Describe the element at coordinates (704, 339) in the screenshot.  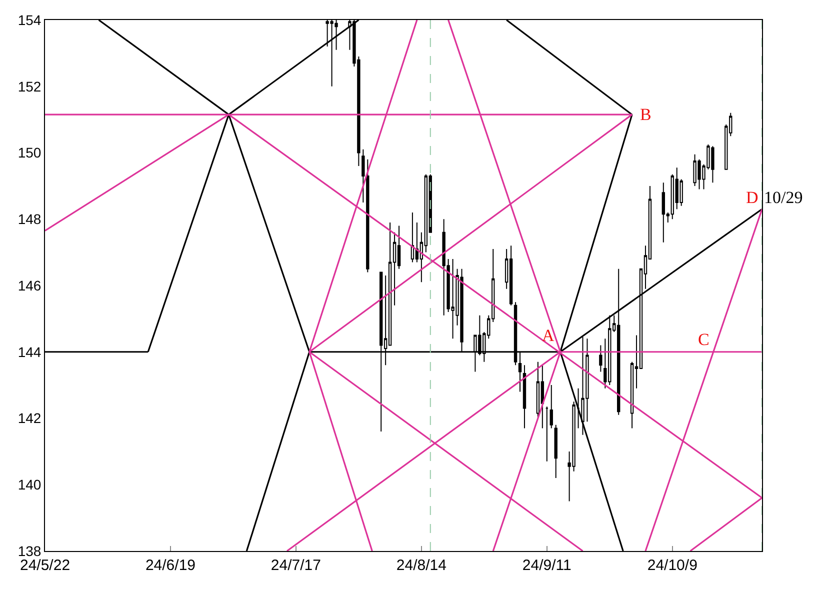
I see `annotation: C` at that location.